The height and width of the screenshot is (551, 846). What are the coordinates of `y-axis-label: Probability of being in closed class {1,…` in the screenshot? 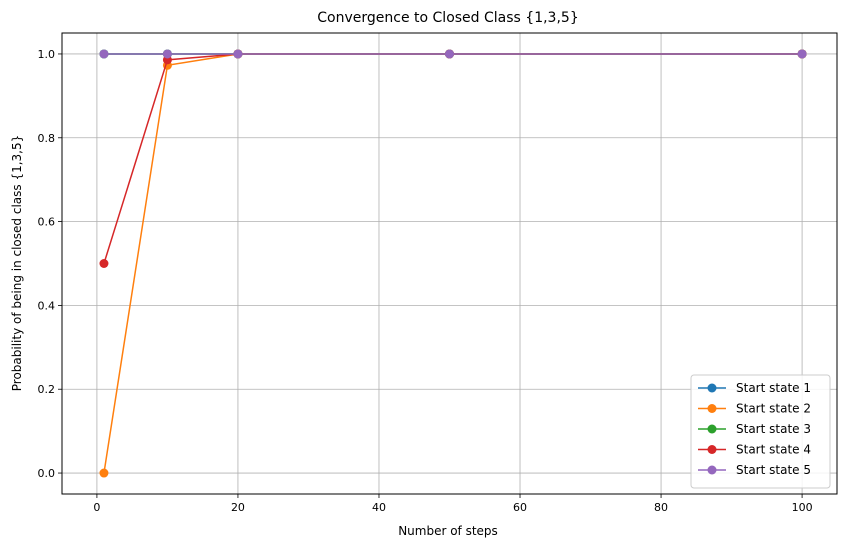 It's located at (17, 263).